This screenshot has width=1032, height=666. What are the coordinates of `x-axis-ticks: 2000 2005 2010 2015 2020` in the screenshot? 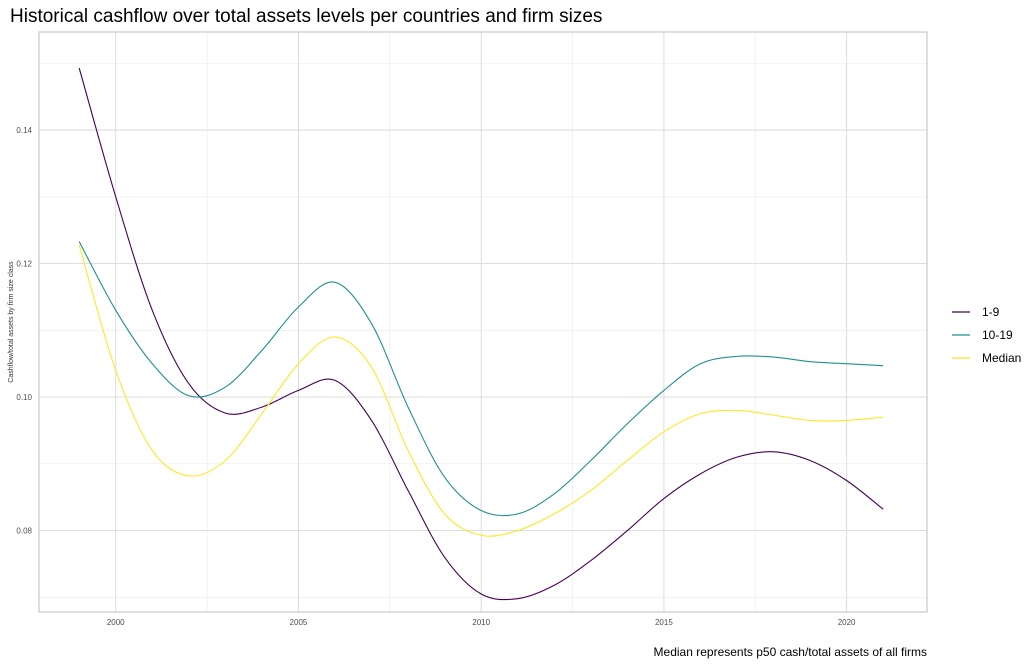 It's located at (481, 622).